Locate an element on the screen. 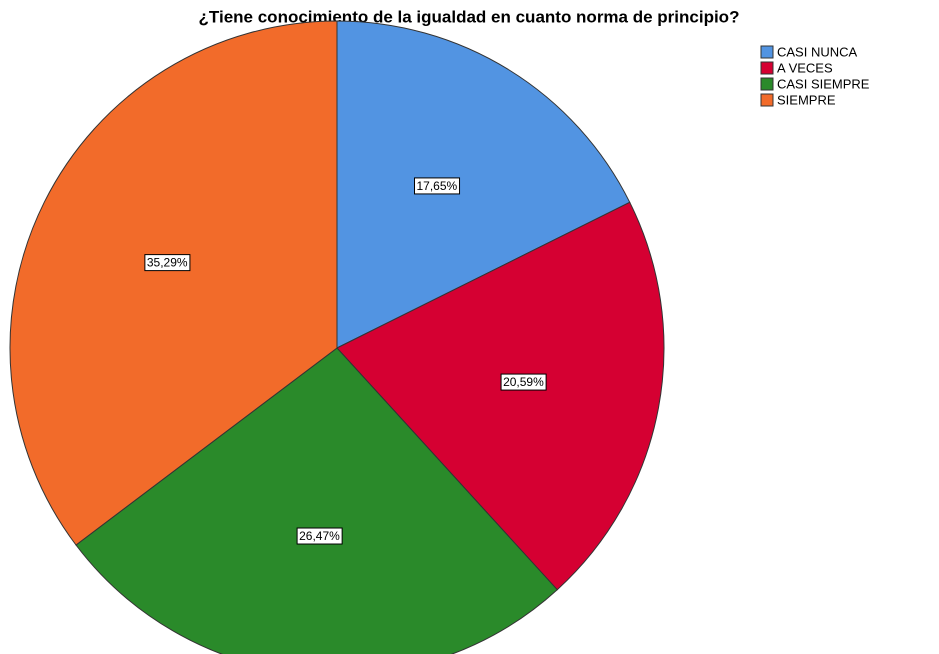  value-label: 26,47% is located at coordinates (319, 536).